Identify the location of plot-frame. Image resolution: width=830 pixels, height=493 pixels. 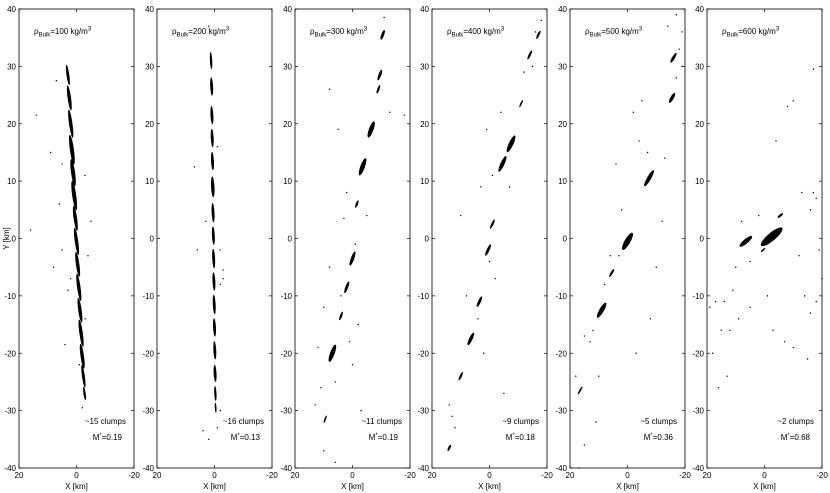
(352, 238).